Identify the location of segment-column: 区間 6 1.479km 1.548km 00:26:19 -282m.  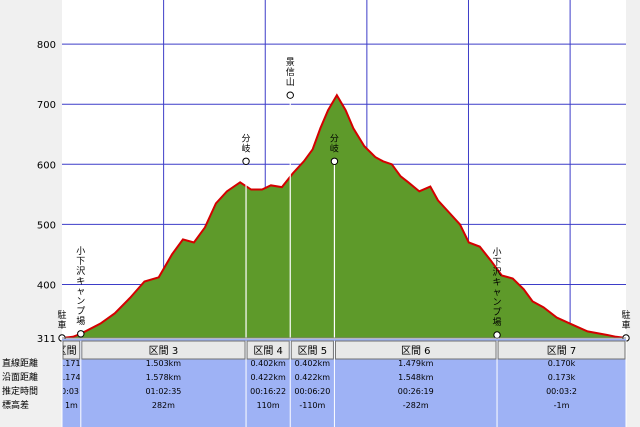
(416, 377).